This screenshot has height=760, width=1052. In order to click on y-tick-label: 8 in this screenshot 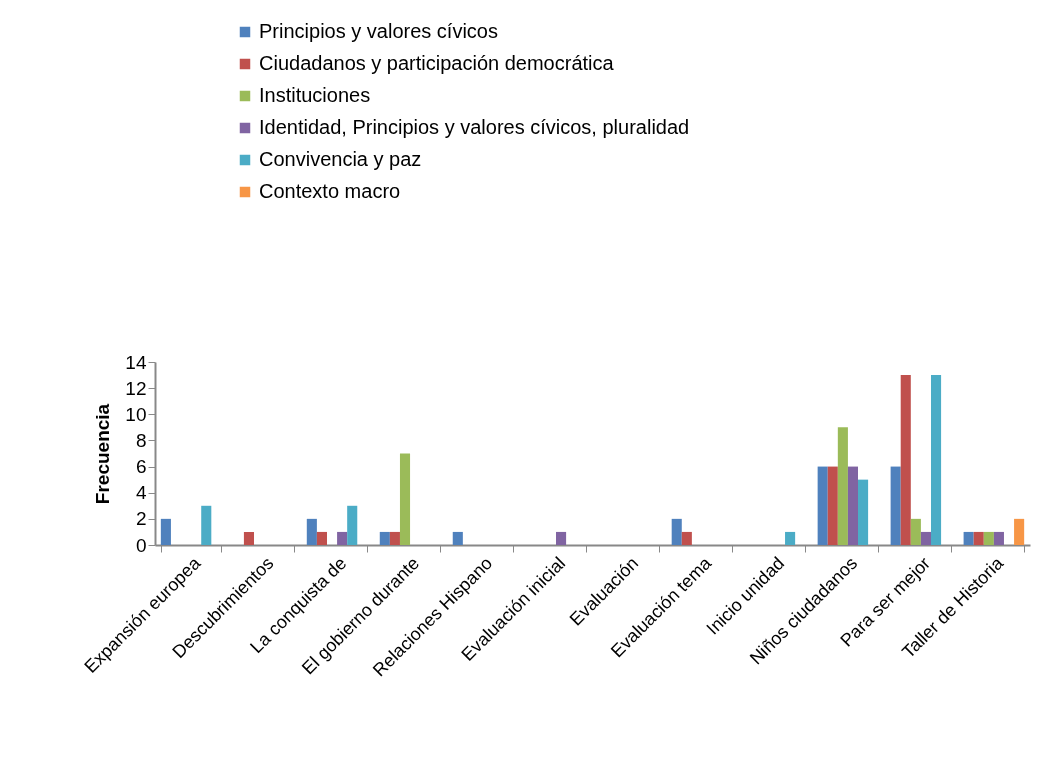, I will do `click(141, 440)`.